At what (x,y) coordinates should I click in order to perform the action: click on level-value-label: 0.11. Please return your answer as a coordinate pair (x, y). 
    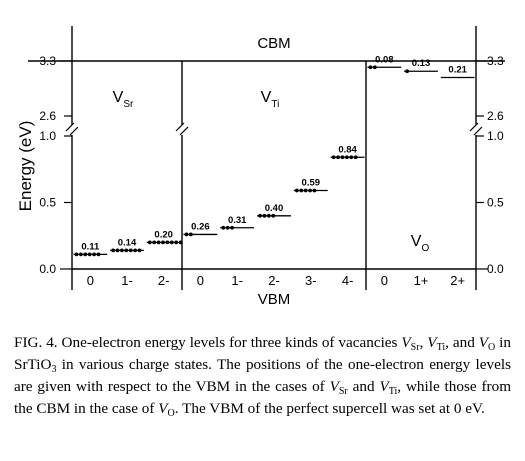
    Looking at the image, I should click on (90, 246).